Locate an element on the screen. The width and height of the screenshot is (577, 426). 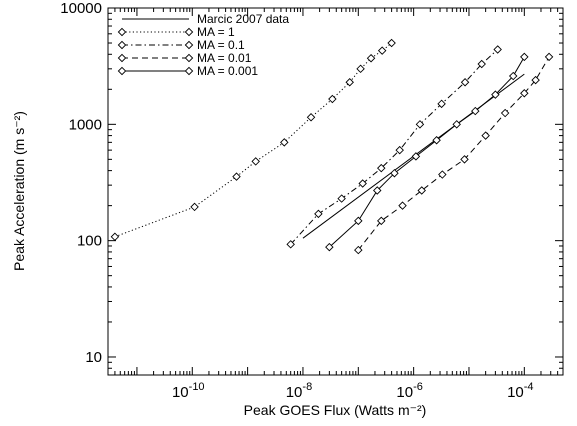
legend-entry-label: Marcic 2007 data is located at coordinates (243, 19).